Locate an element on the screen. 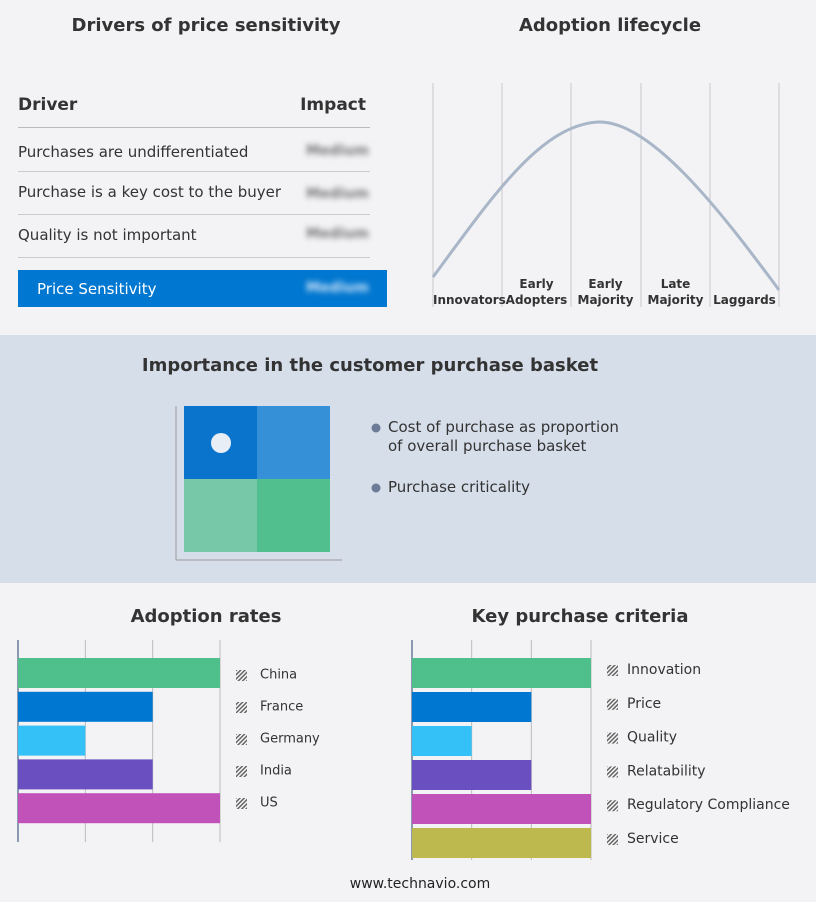 This screenshot has width=816, height=902. legend-label: Service is located at coordinates (653, 839).